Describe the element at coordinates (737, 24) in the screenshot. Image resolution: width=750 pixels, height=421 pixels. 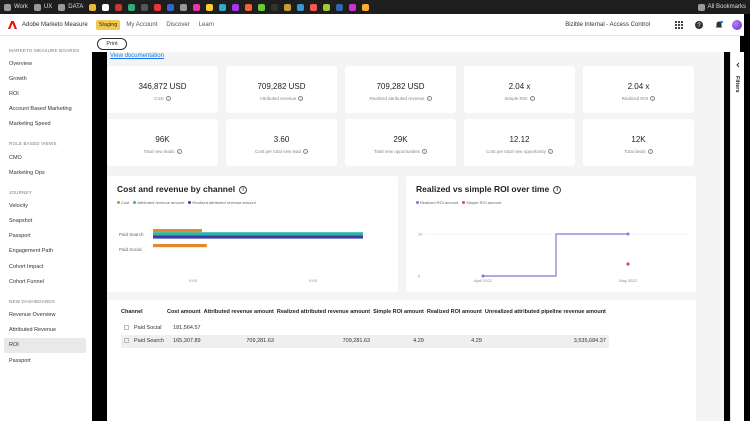
I see `user-avatar` at that location.